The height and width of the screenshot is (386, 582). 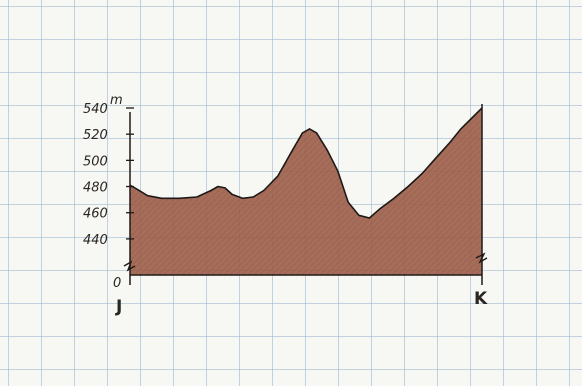 What do you see at coordinates (481, 258) in the screenshot?
I see `axis-break-right` at bounding box center [481, 258].